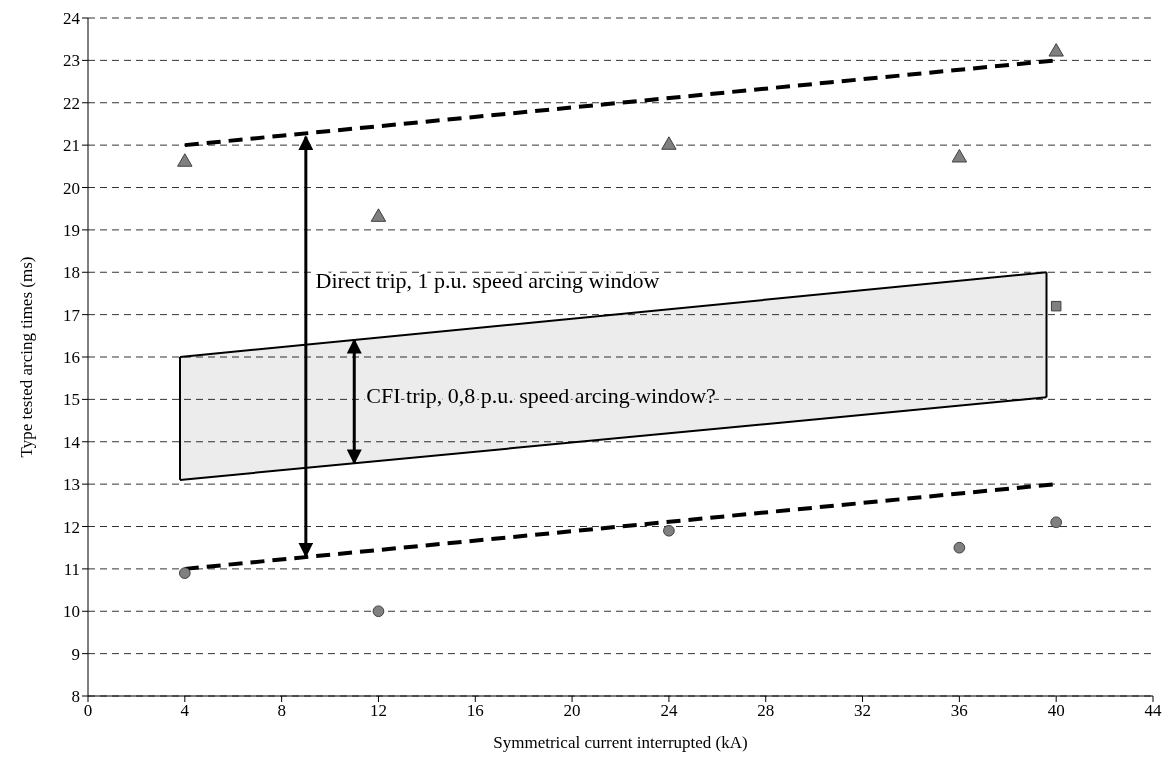 The height and width of the screenshot is (762, 1176). What do you see at coordinates (1153, 711) in the screenshot?
I see `x-tick-label: 44` at bounding box center [1153, 711].